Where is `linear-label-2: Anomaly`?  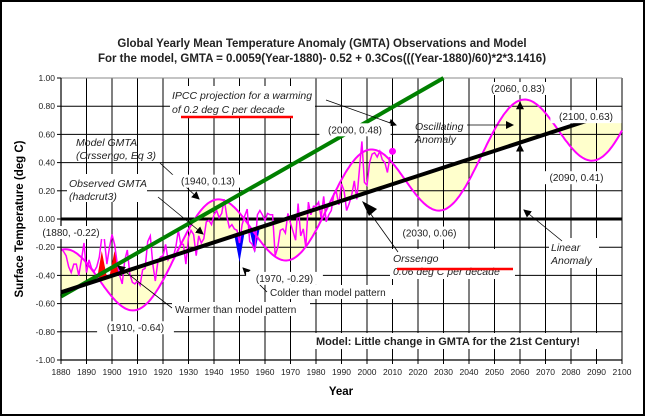 linear-label-2: Anomaly is located at coordinates (571, 261).